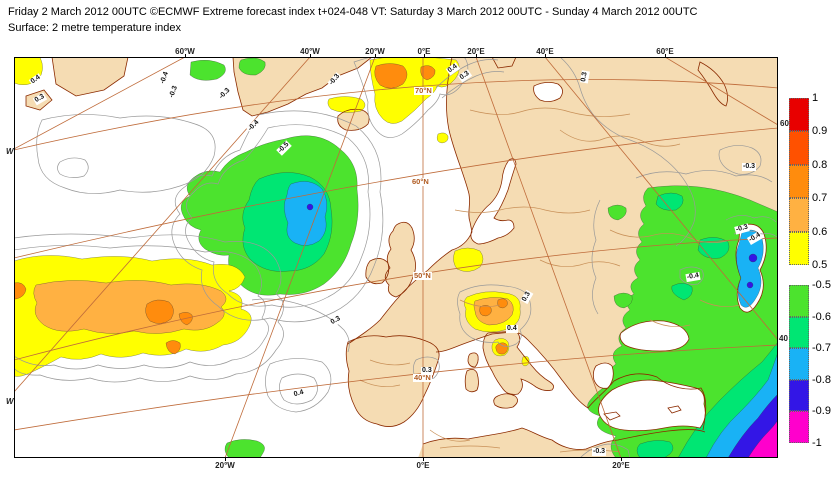 Image resolution: width=840 pixels, height=481 pixels. What do you see at coordinates (820, 131) in the screenshot?
I see `colorbar-label: 0.9` at bounding box center [820, 131].